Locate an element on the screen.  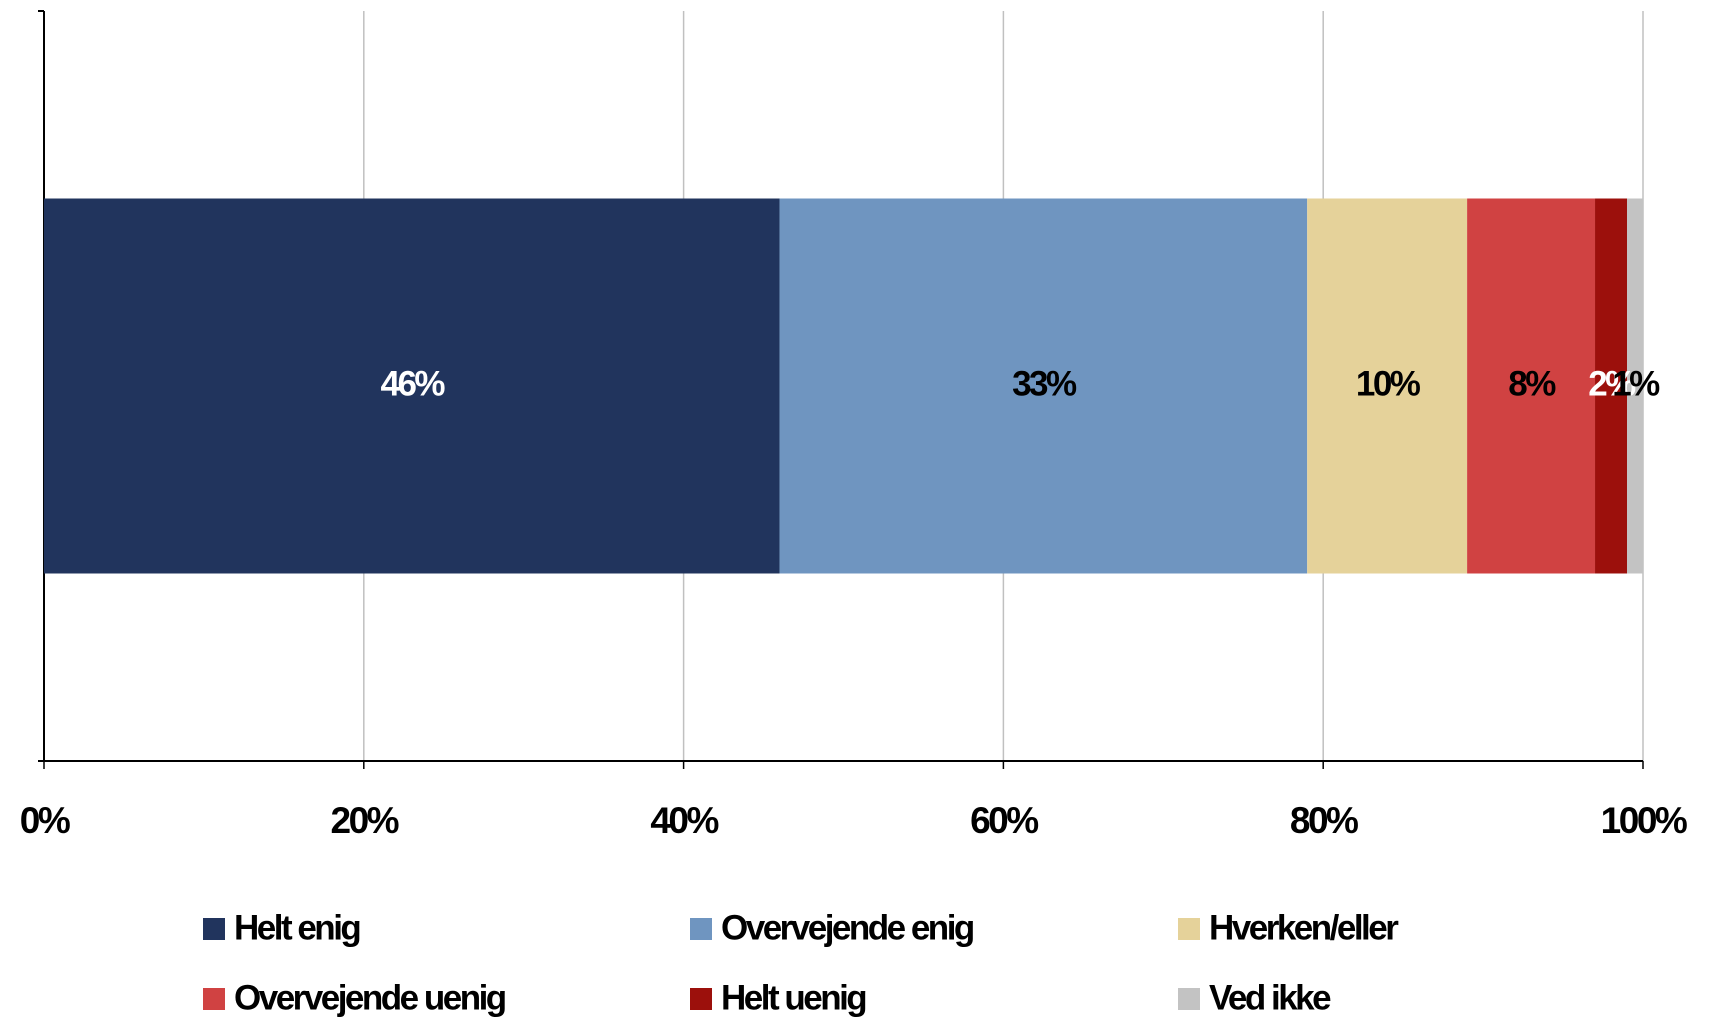
data-label: 33% is located at coordinates (1044, 383).